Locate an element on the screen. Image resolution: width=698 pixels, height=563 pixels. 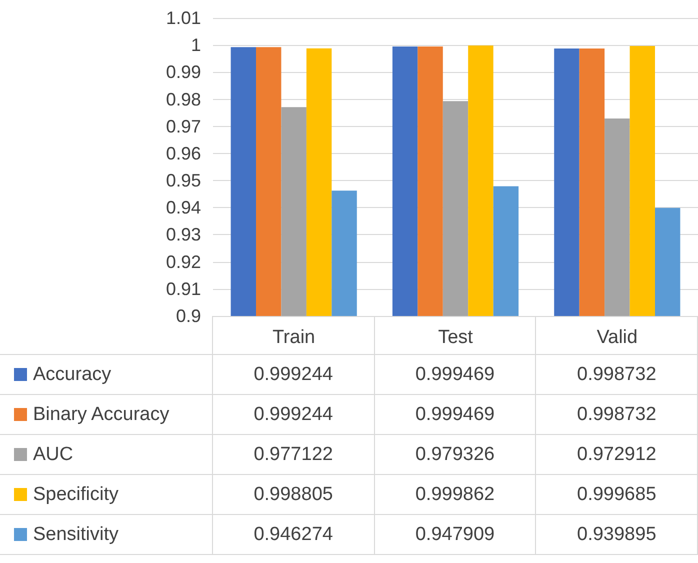
legend-label: Specificity is located at coordinates (106, 494).